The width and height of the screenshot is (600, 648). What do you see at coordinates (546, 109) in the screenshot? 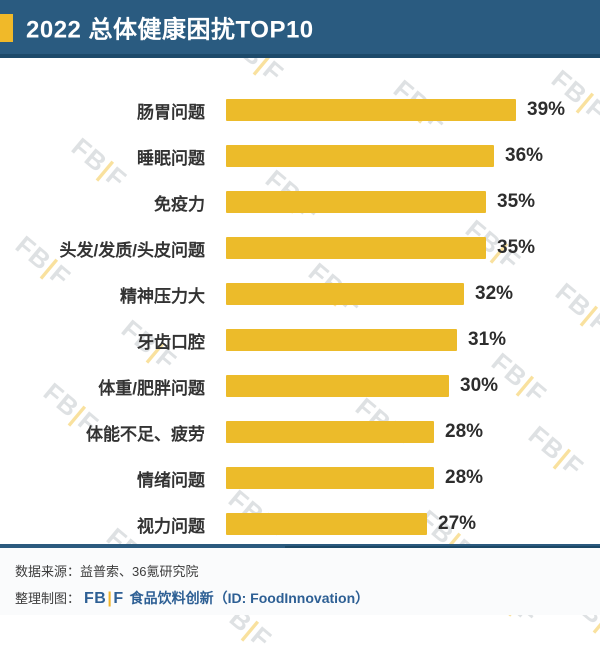
I see `bar-value-label: 39%` at bounding box center [546, 109].